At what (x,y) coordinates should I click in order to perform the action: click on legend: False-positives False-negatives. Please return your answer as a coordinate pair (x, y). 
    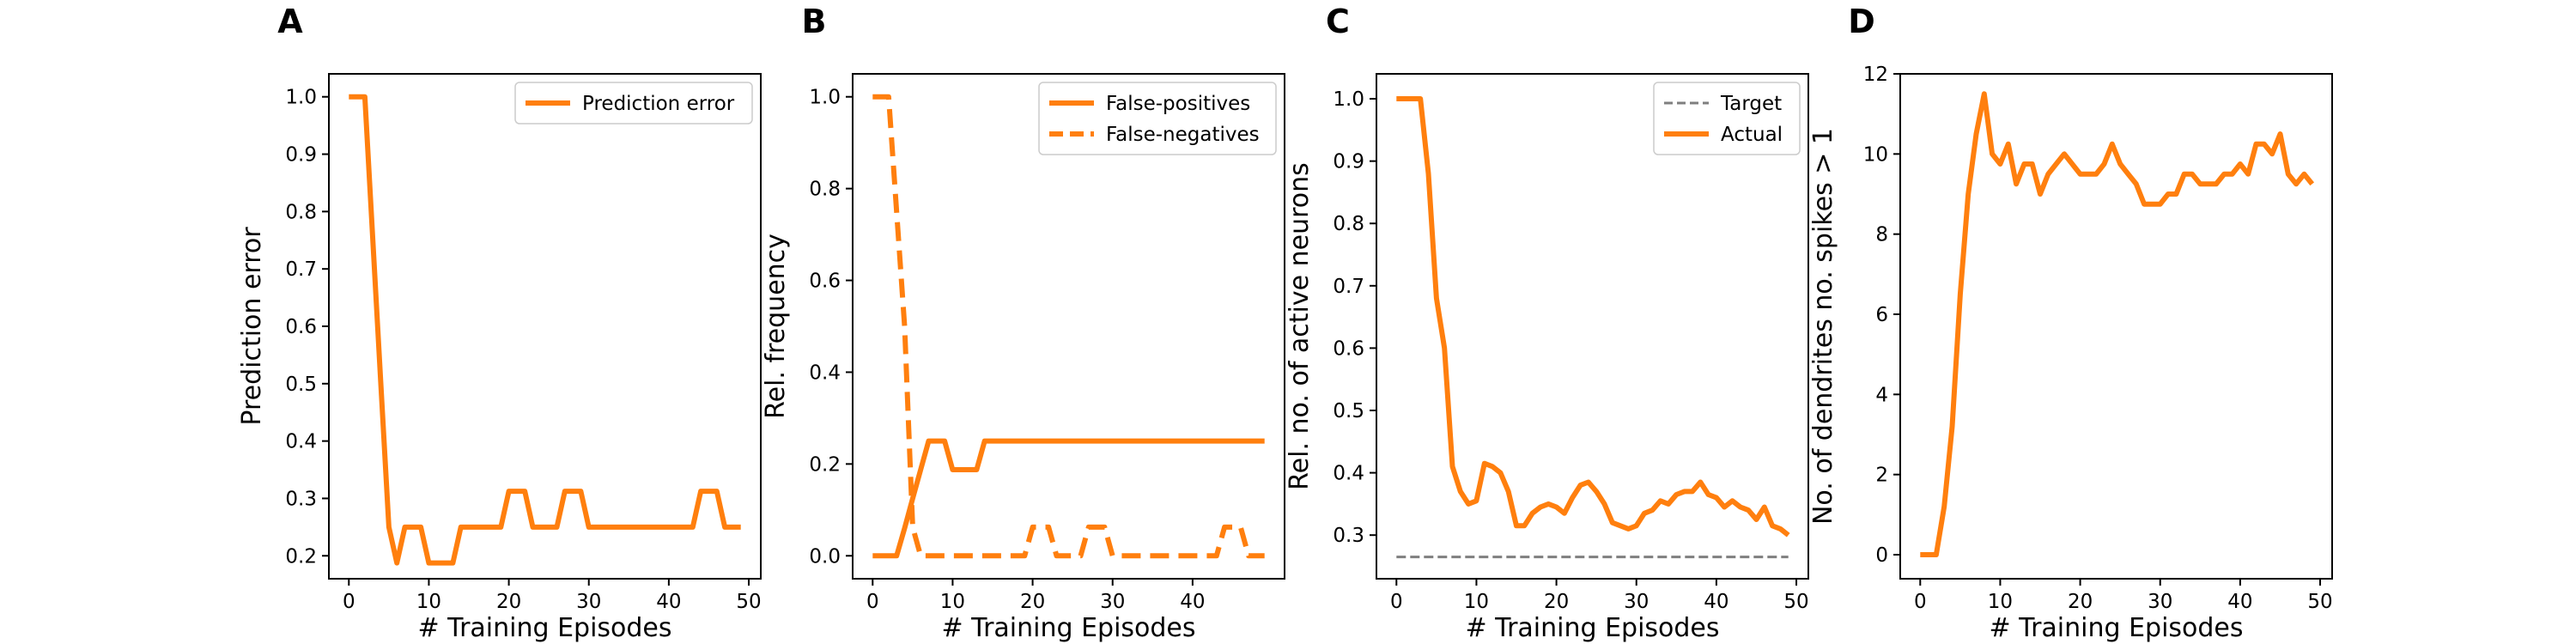
    Looking at the image, I should click on (1158, 118).